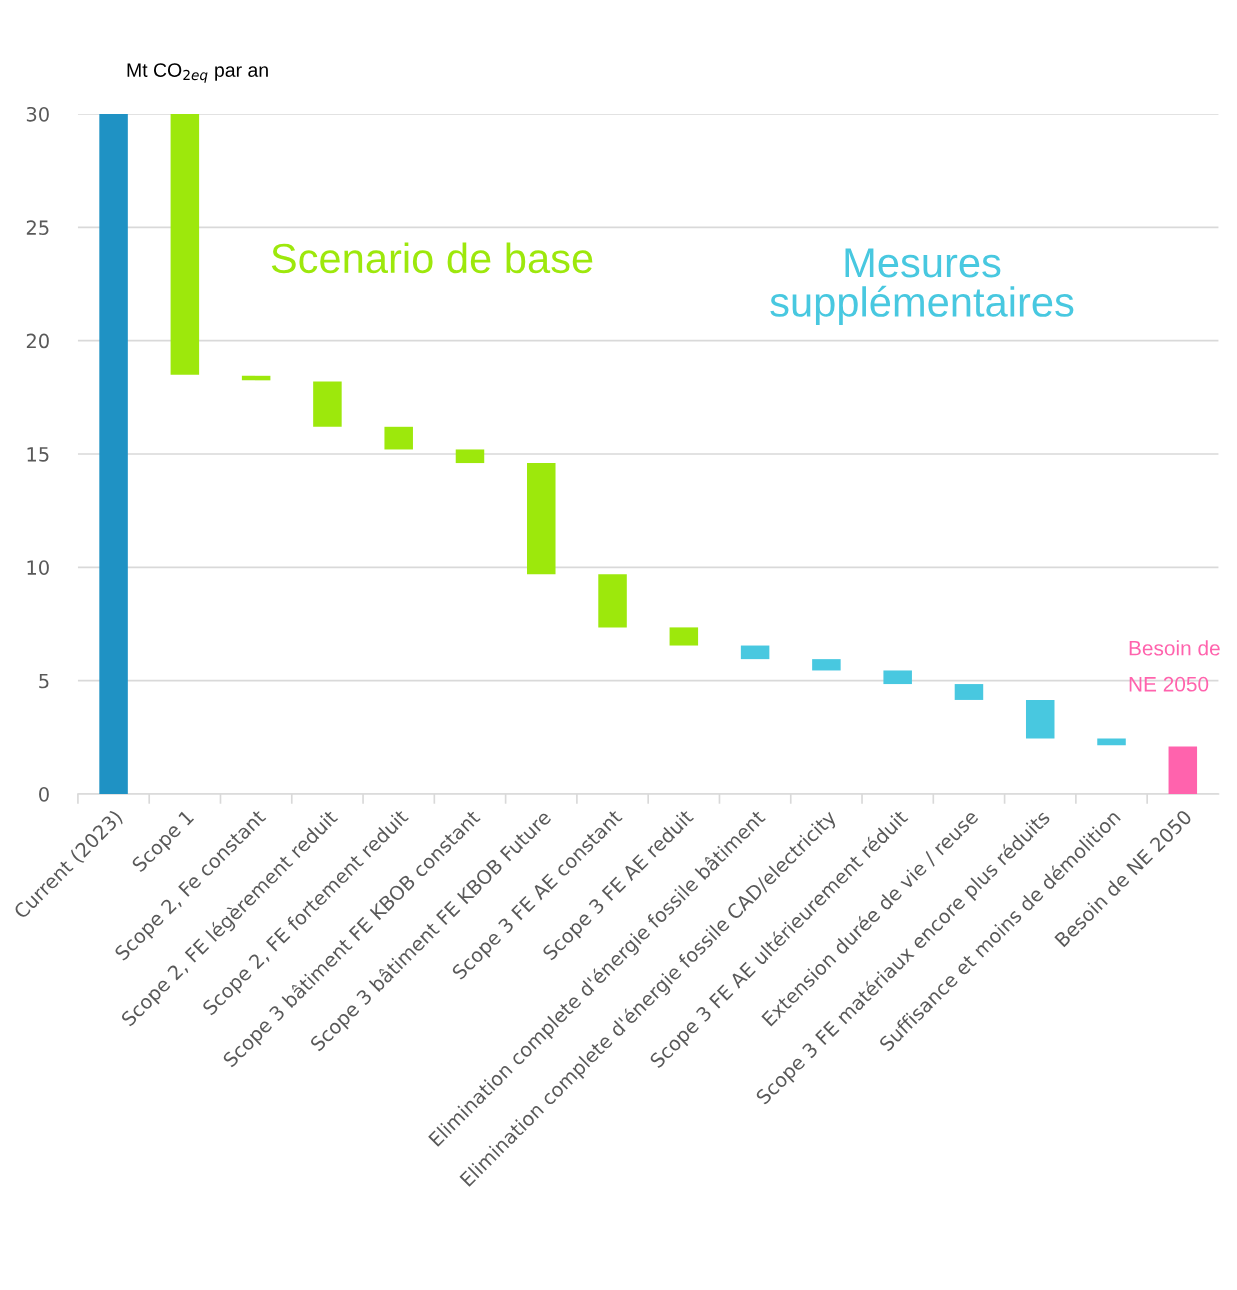 The width and height of the screenshot is (1237, 1290). What do you see at coordinates (44, 794) in the screenshot?
I see `y-tick-label: 0` at bounding box center [44, 794].